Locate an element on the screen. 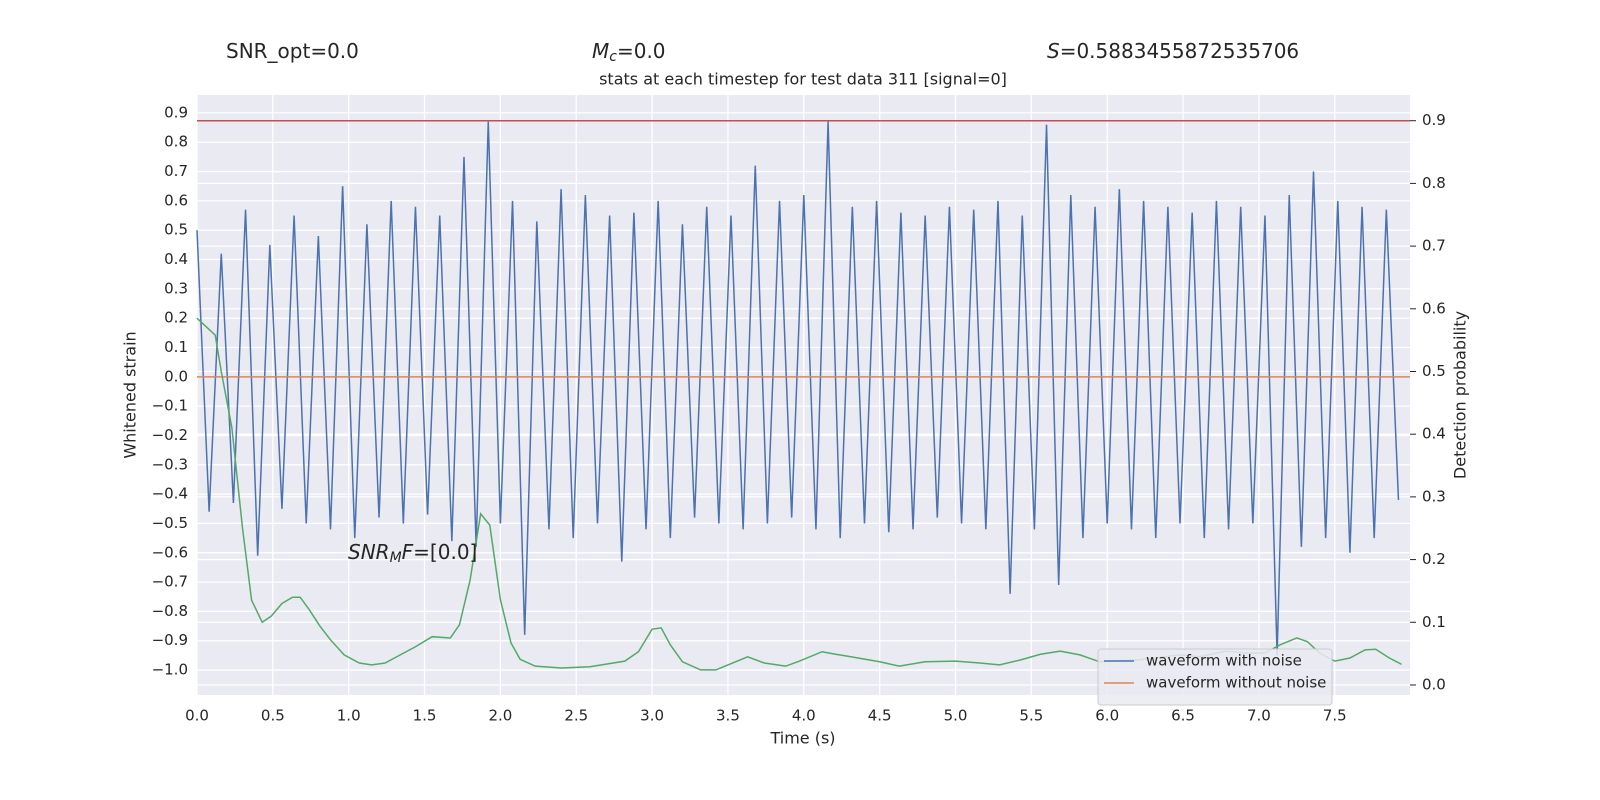  y-tick-label: −1.0 is located at coordinates (170, 670).